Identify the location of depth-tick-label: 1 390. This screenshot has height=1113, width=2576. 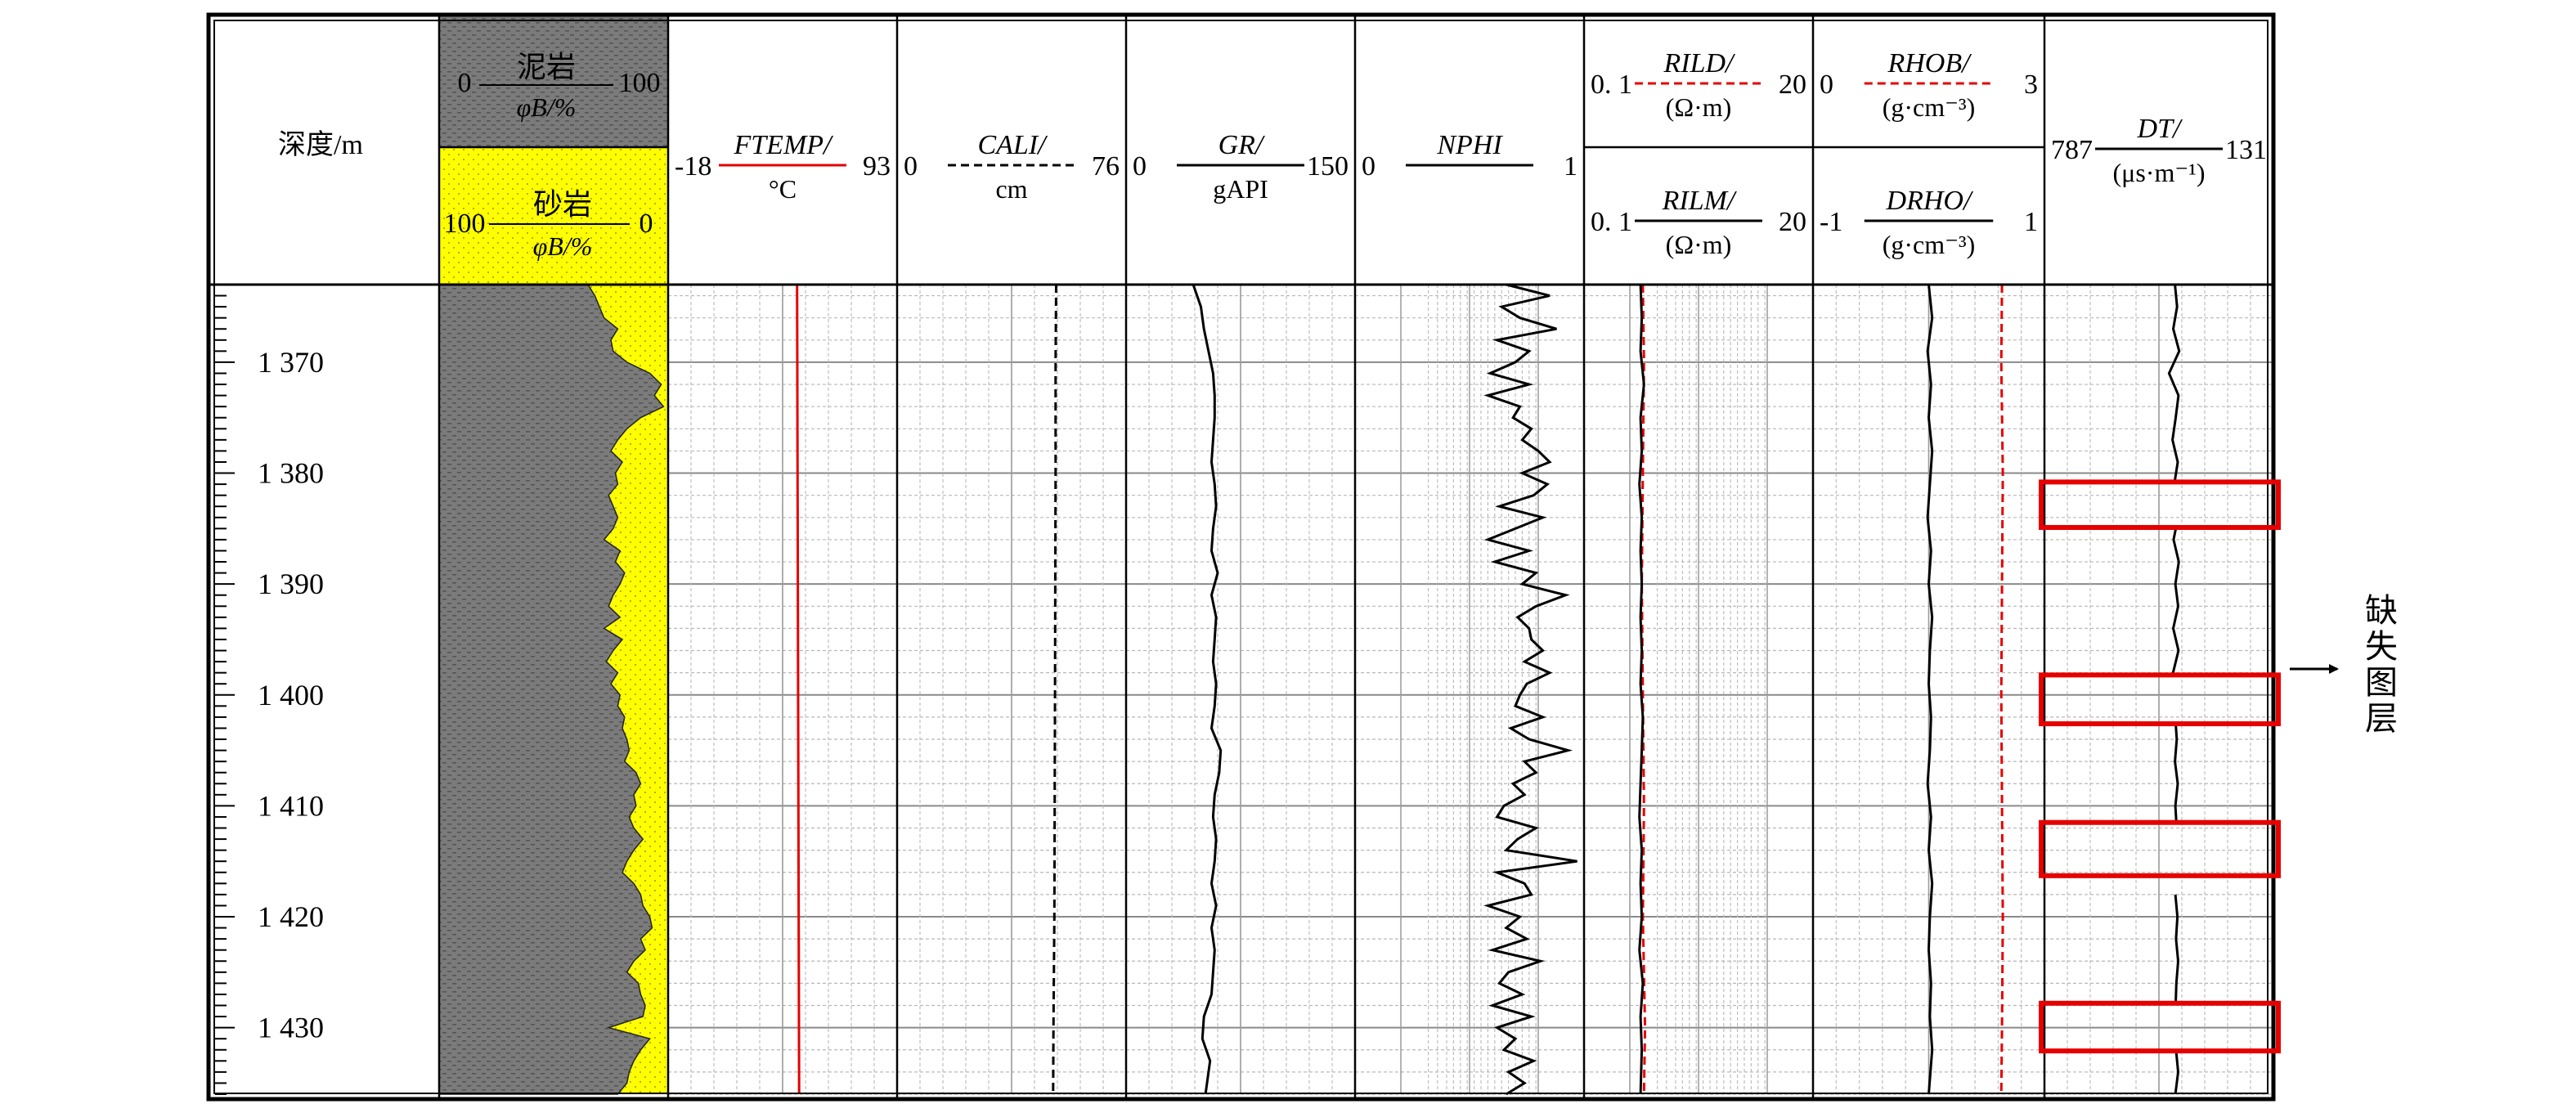
(291, 584).